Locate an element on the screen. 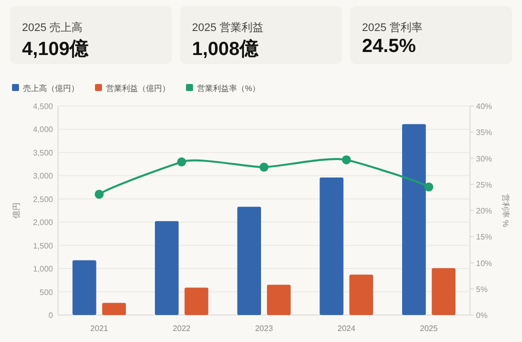 The width and height of the screenshot is (522, 342). text: 24.5% is located at coordinates (389, 47).